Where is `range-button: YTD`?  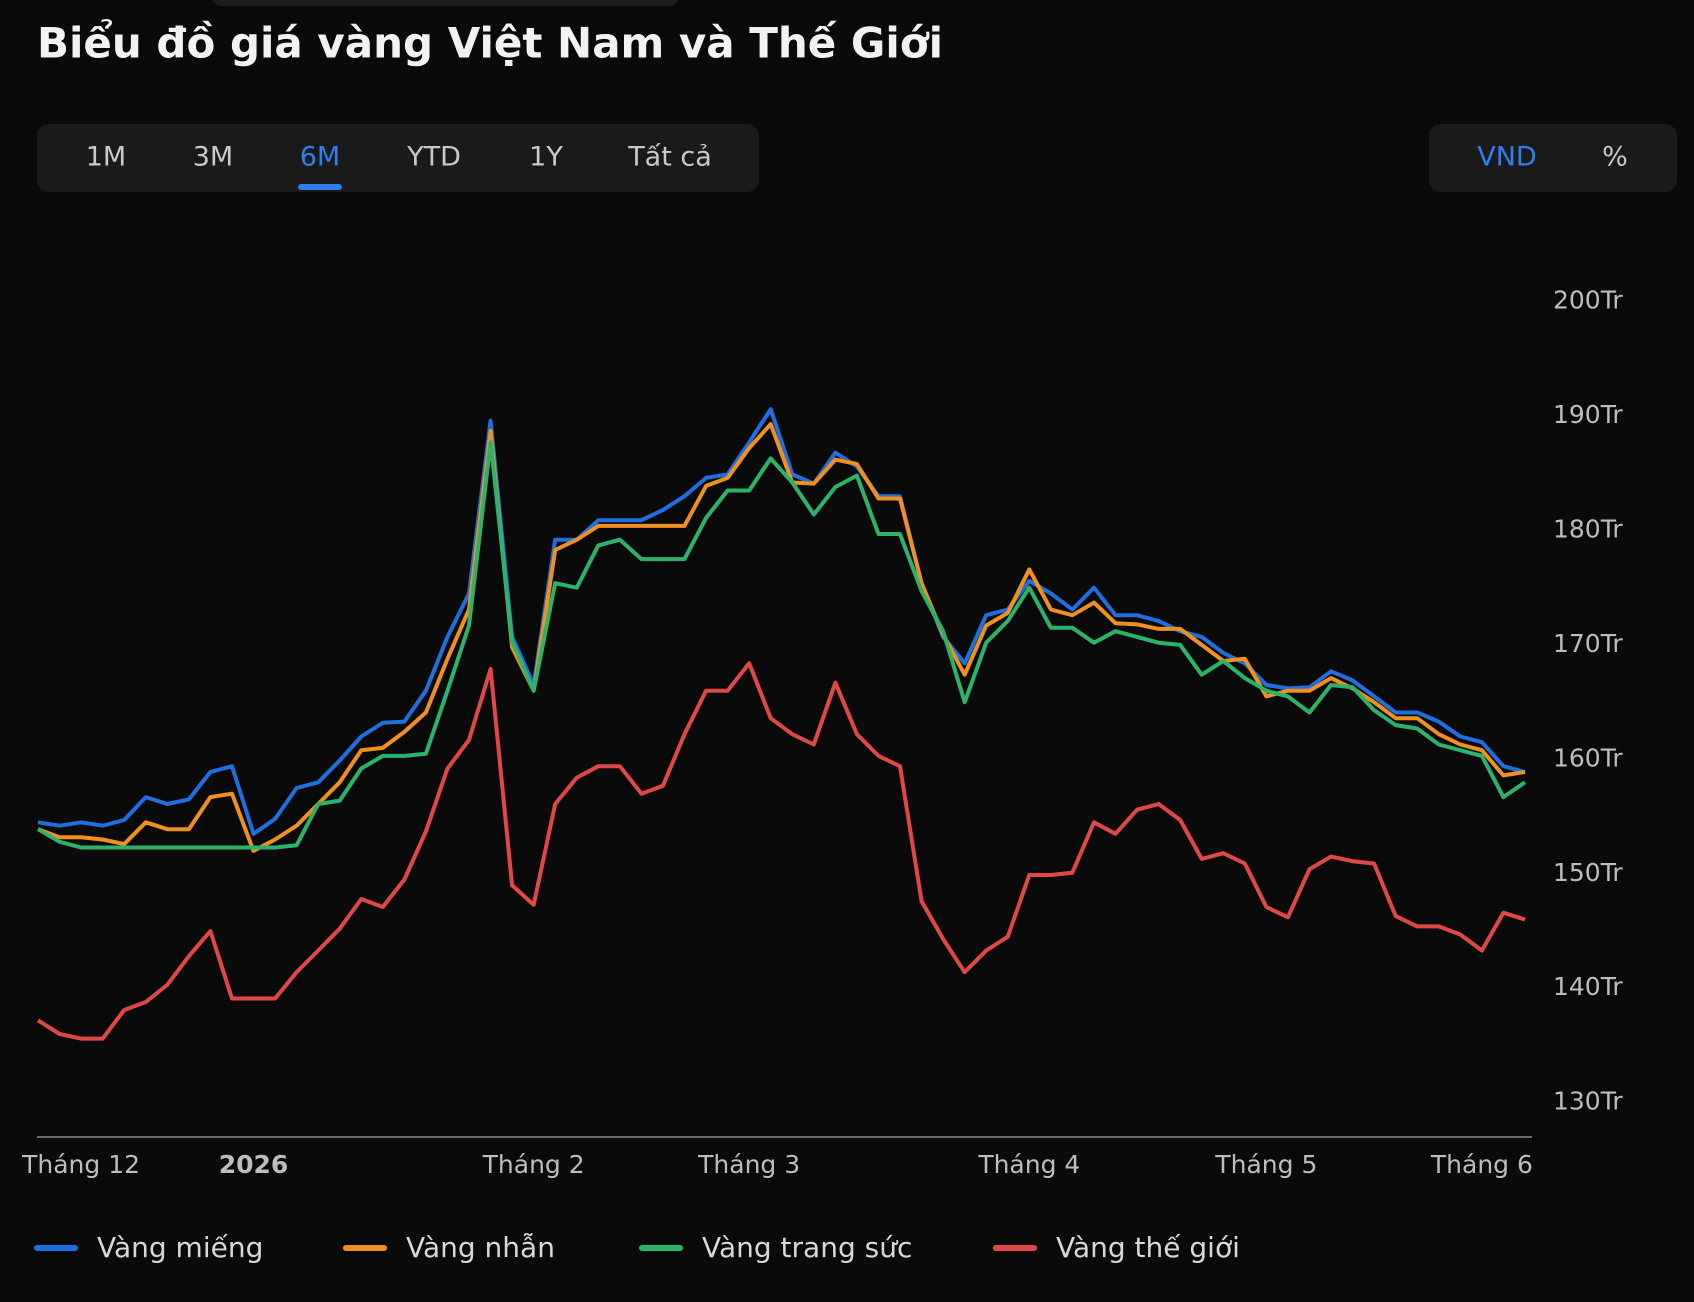 range-button: YTD is located at coordinates (433, 157).